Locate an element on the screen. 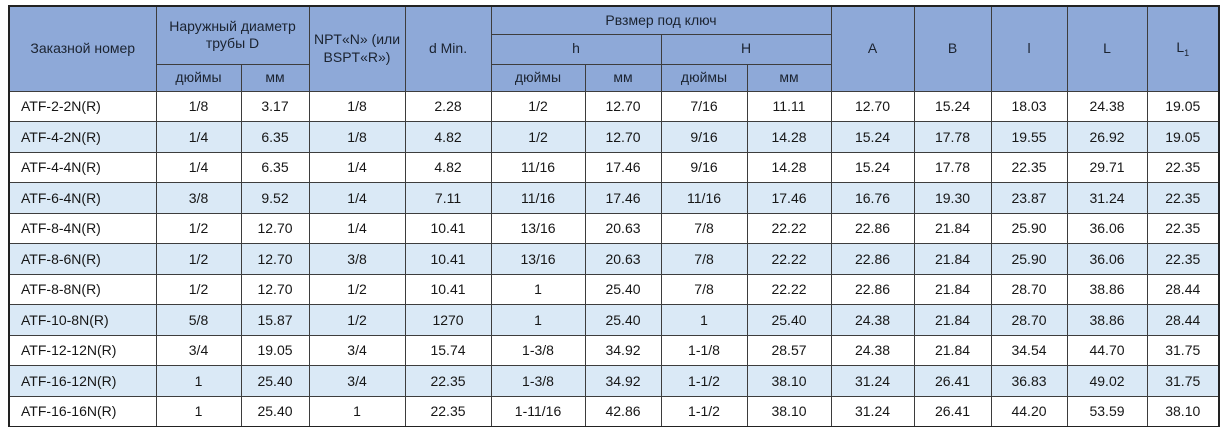 Image resolution: width=1226 pixels, height=427 pixels. value-cell: 26.92 is located at coordinates (1107, 137).